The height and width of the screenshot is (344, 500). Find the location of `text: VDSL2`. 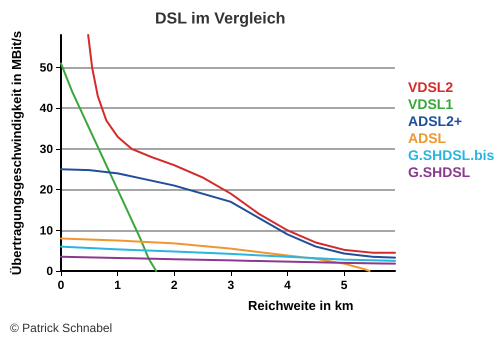

text: VDSL2 is located at coordinates (431, 87).